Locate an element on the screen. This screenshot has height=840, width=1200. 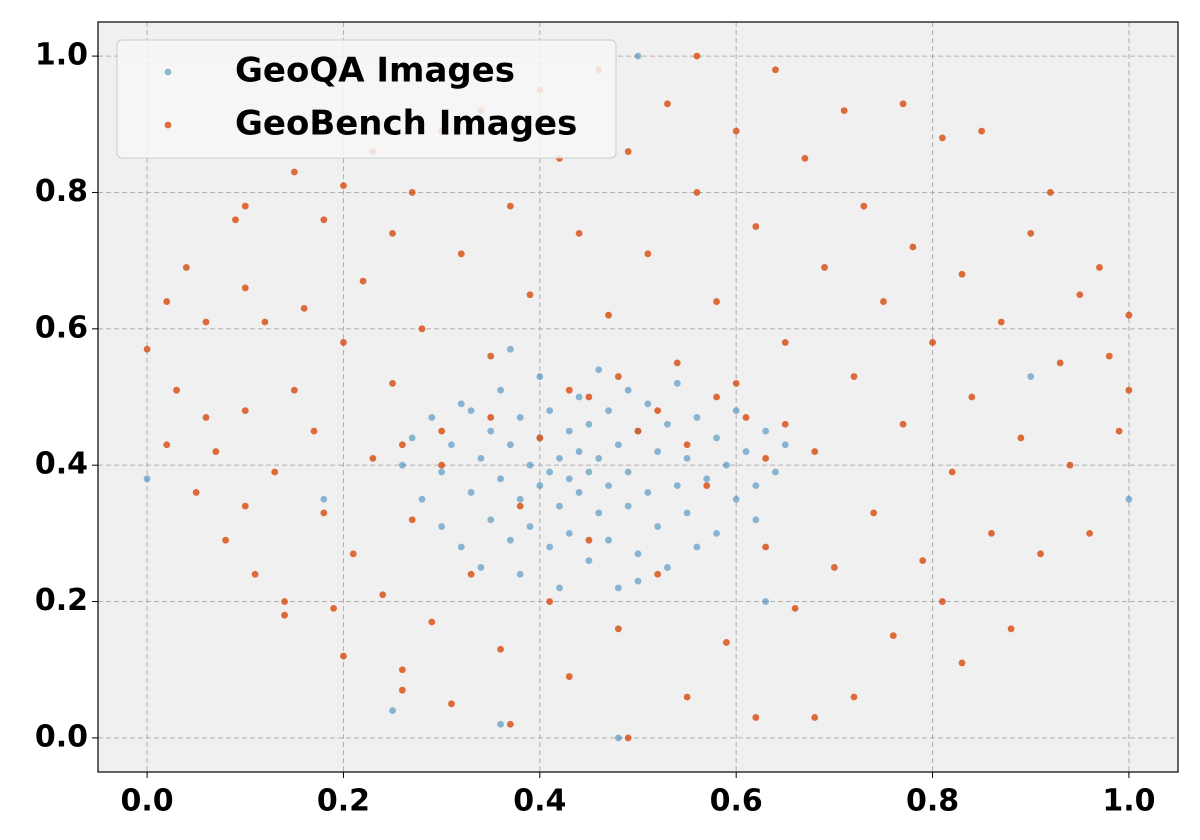
legend: GeoQA Images GeoBench Images is located at coordinates (366, 99).